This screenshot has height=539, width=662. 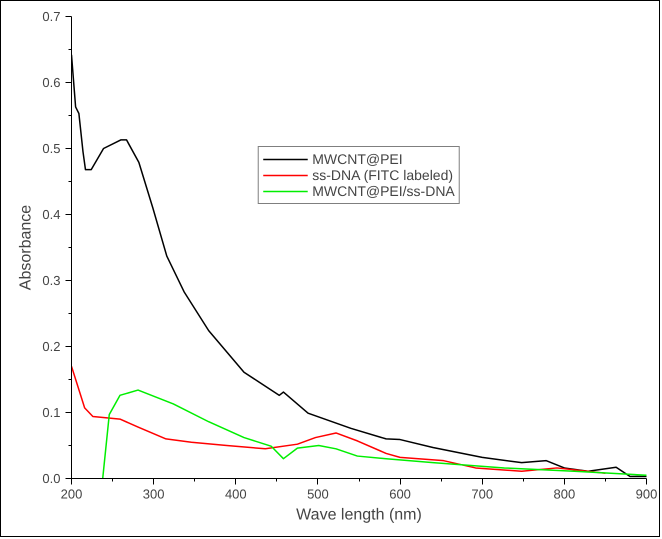 What do you see at coordinates (25, 247) in the screenshot?
I see `y-axis-title: Absorbance` at bounding box center [25, 247].